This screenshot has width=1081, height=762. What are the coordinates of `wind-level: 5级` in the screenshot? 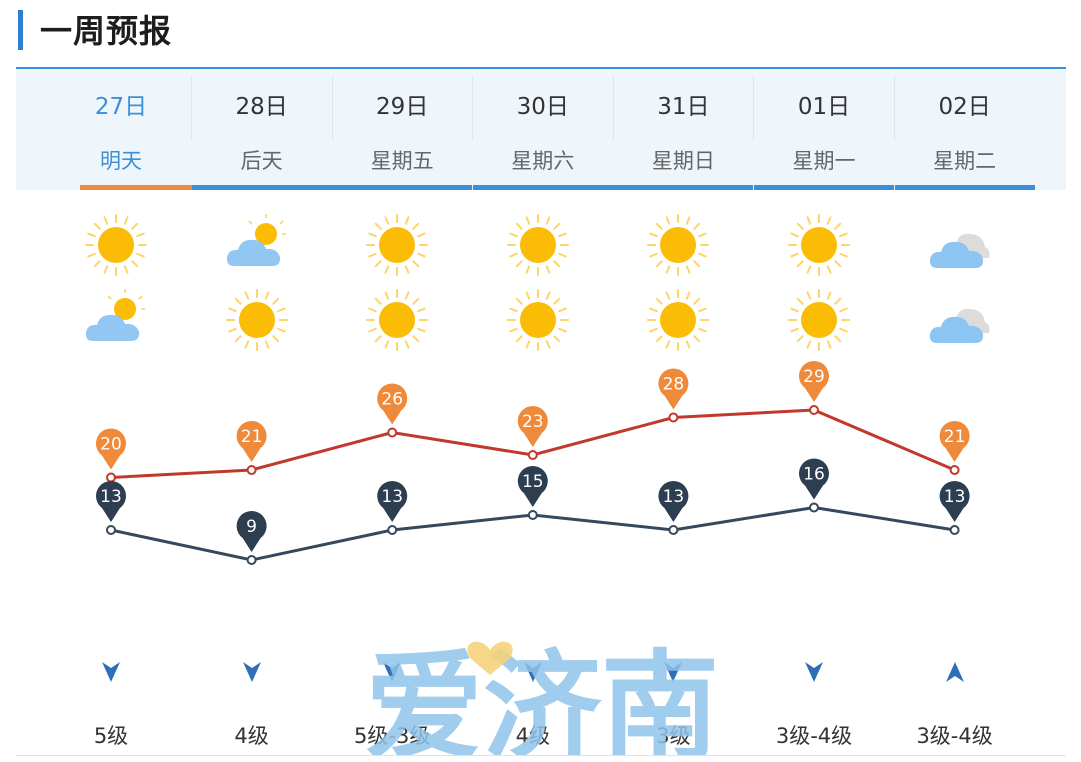 It's located at (111, 736).